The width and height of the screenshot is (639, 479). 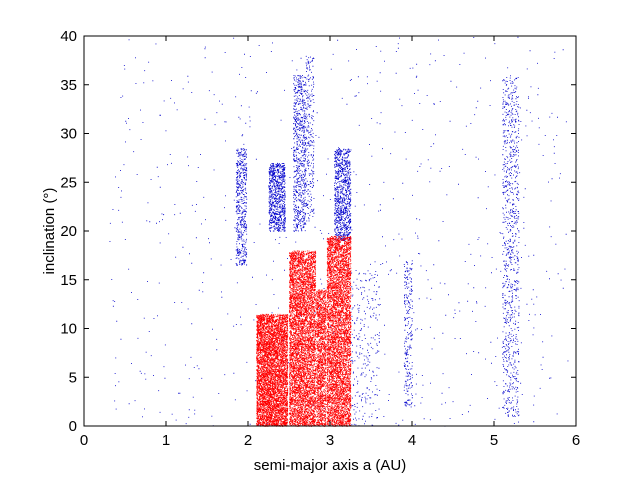 I want to click on y-tick-label: 30, so click(x=68, y=134).